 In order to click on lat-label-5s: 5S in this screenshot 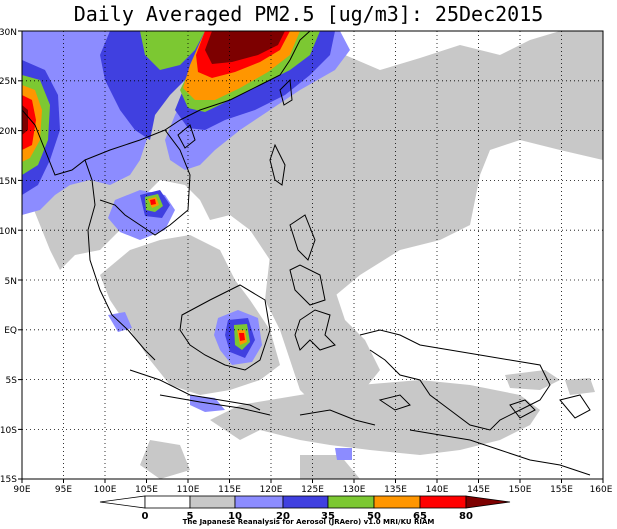, I will do `click(12, 381)`.